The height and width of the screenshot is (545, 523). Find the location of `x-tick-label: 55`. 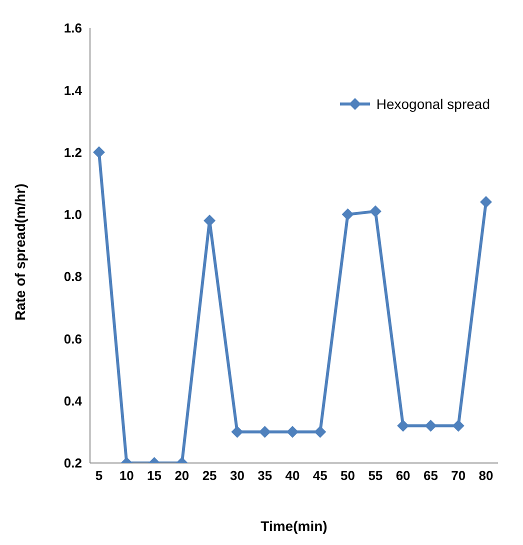

x-tick-label: 55 is located at coordinates (375, 476).